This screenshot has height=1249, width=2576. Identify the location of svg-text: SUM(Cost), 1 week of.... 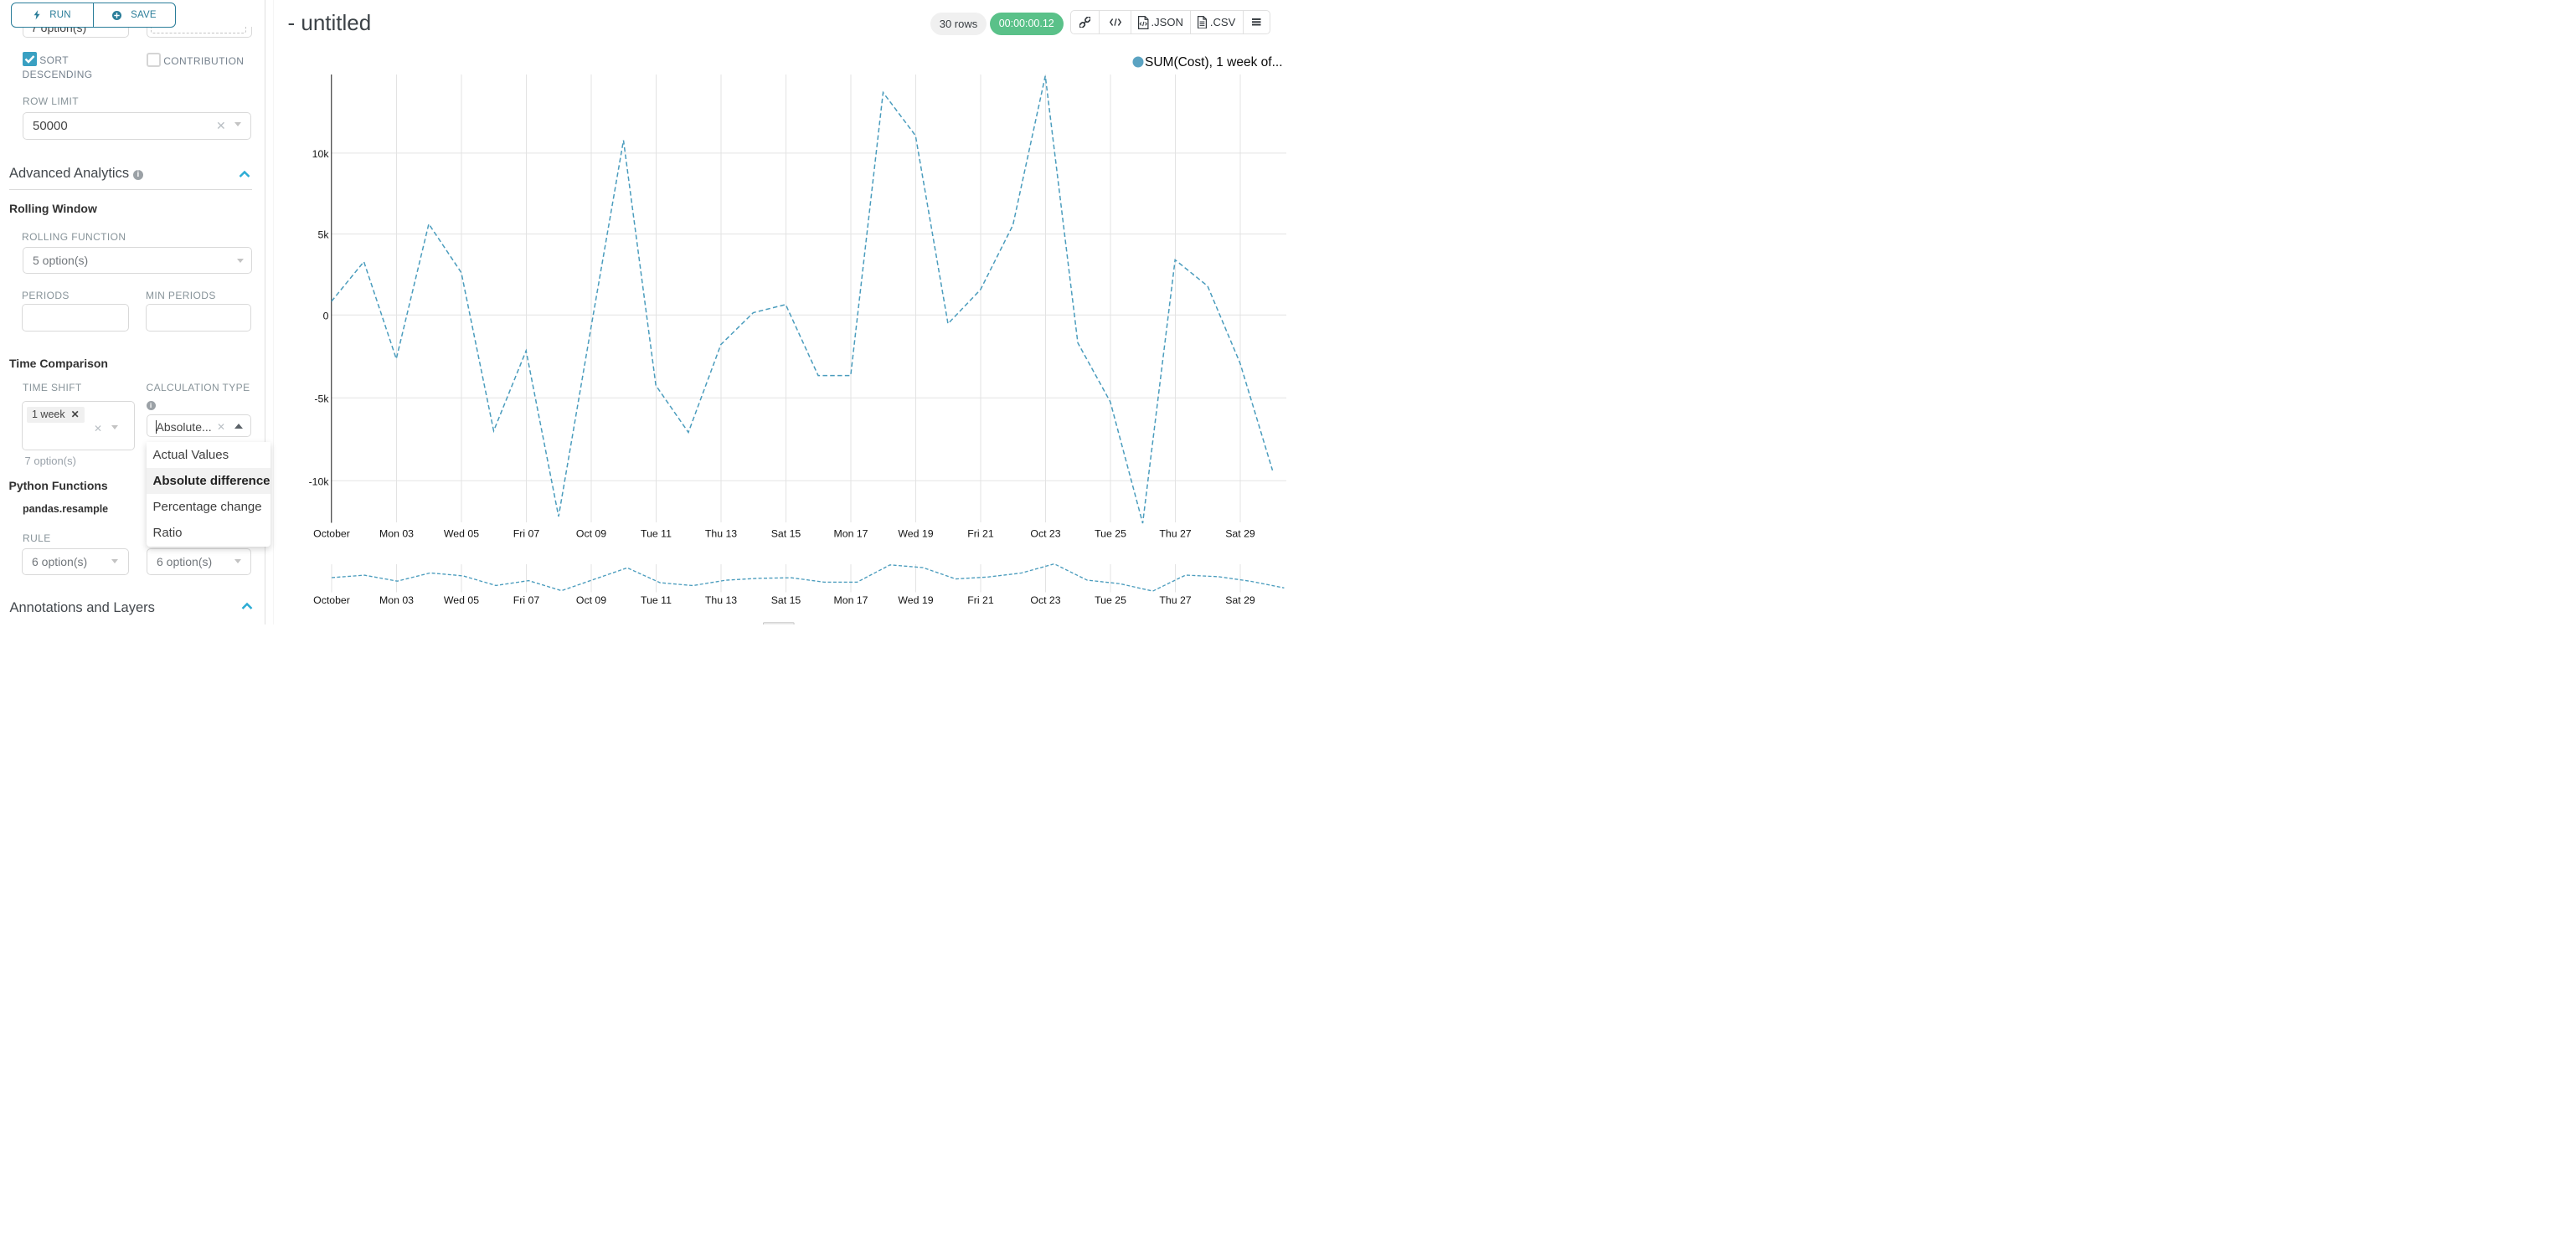
(1214, 62).